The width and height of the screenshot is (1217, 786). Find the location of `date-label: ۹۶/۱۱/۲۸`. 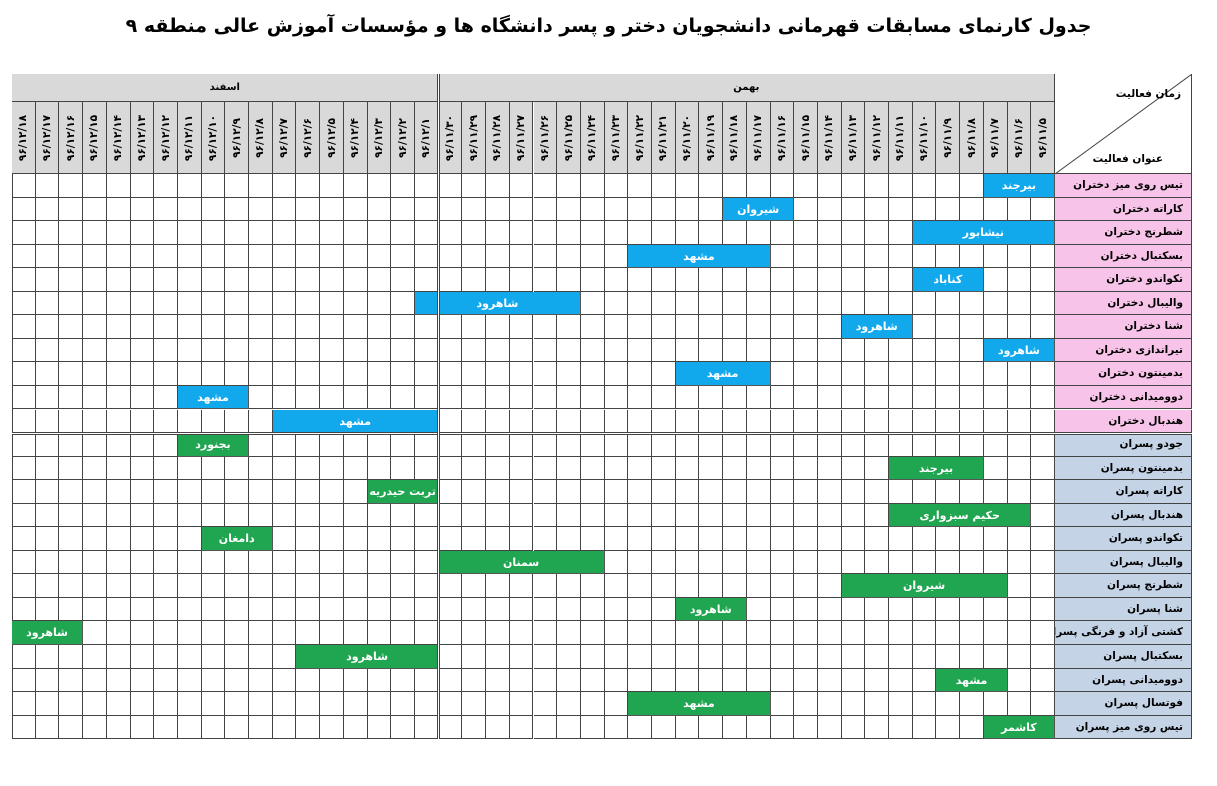

date-label: ۹۶/۱۱/۲۸ is located at coordinates (497, 137).